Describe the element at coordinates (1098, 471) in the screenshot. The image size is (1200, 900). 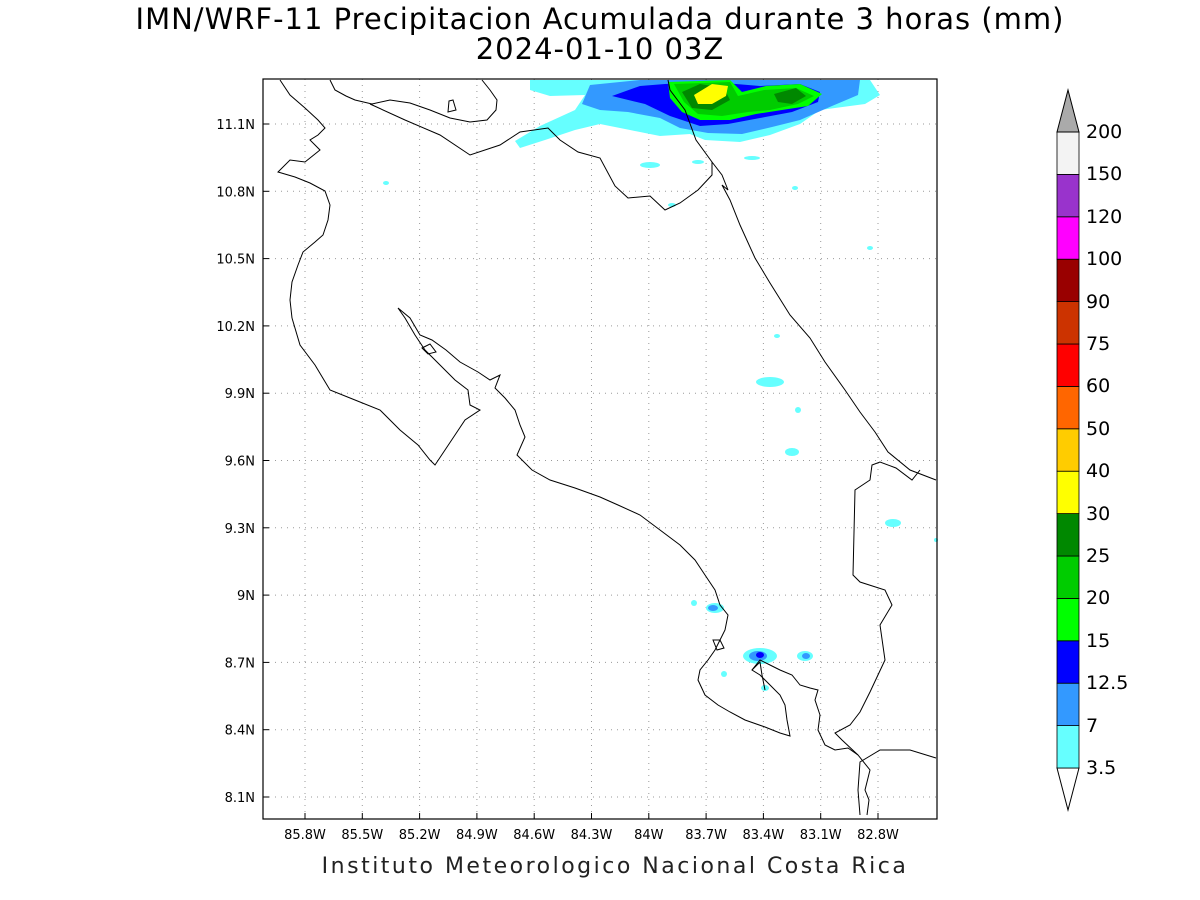
I see `colorbar-level-label: 40` at that location.